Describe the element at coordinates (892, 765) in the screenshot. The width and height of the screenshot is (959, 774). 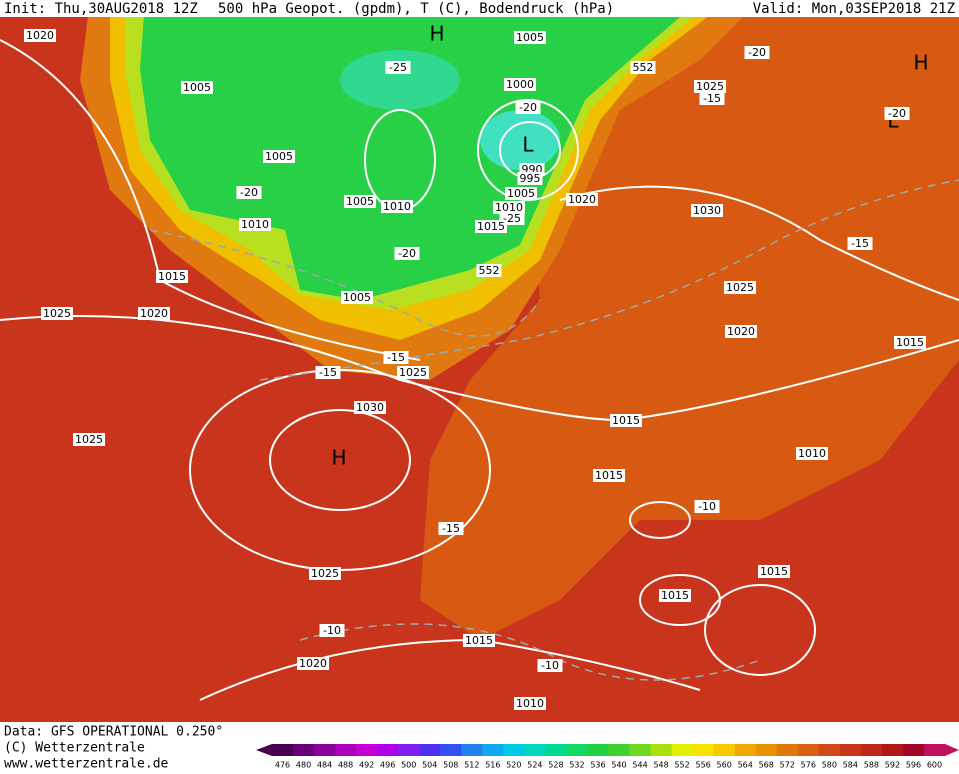
I see `colorbar-label: 592` at that location.